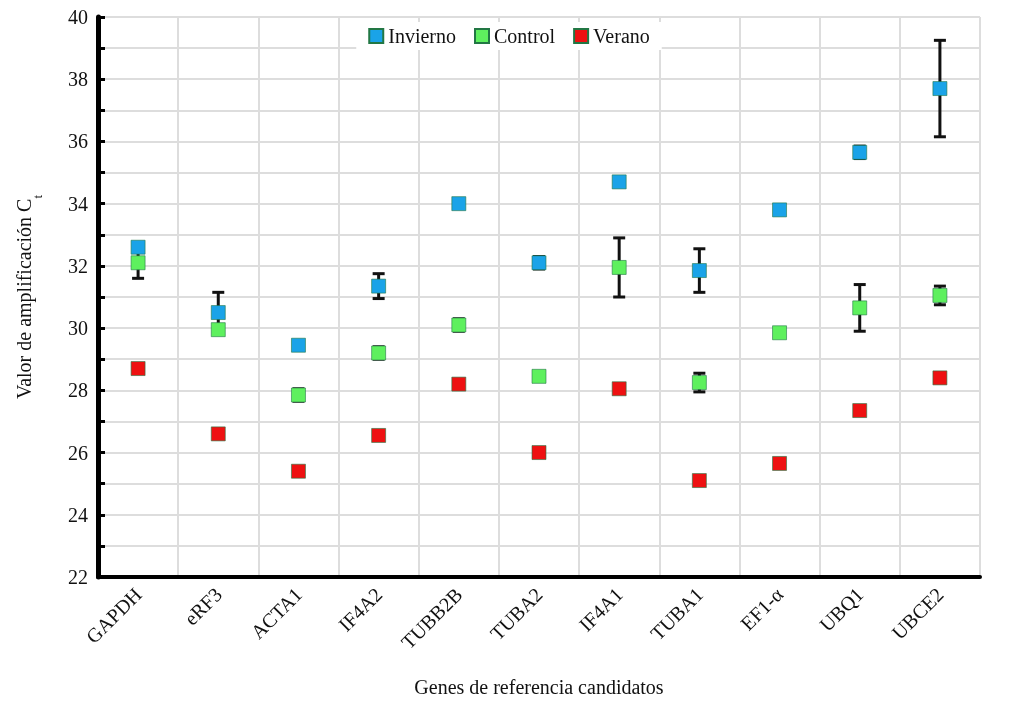  I want to click on legend-label: Verano, so click(621, 36).